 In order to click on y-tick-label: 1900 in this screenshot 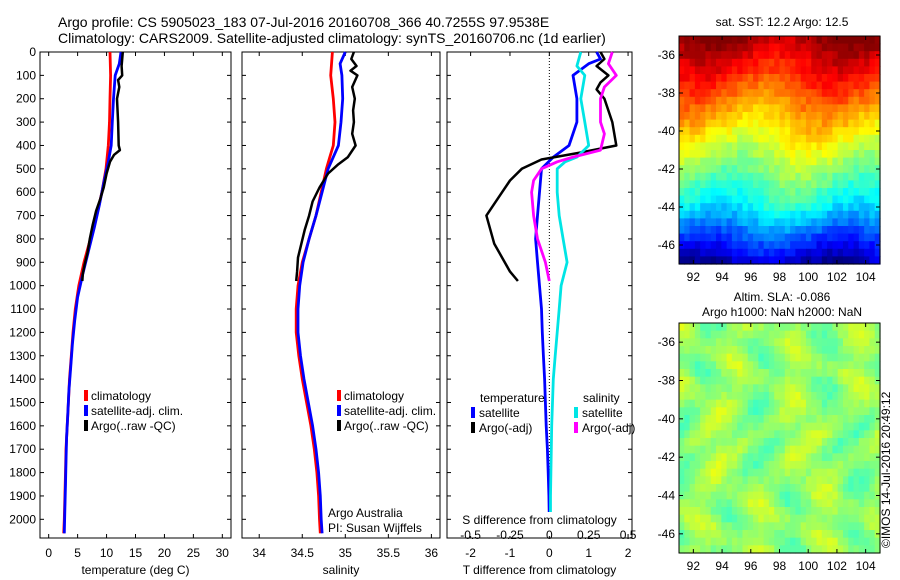, I will do `click(22, 496)`.